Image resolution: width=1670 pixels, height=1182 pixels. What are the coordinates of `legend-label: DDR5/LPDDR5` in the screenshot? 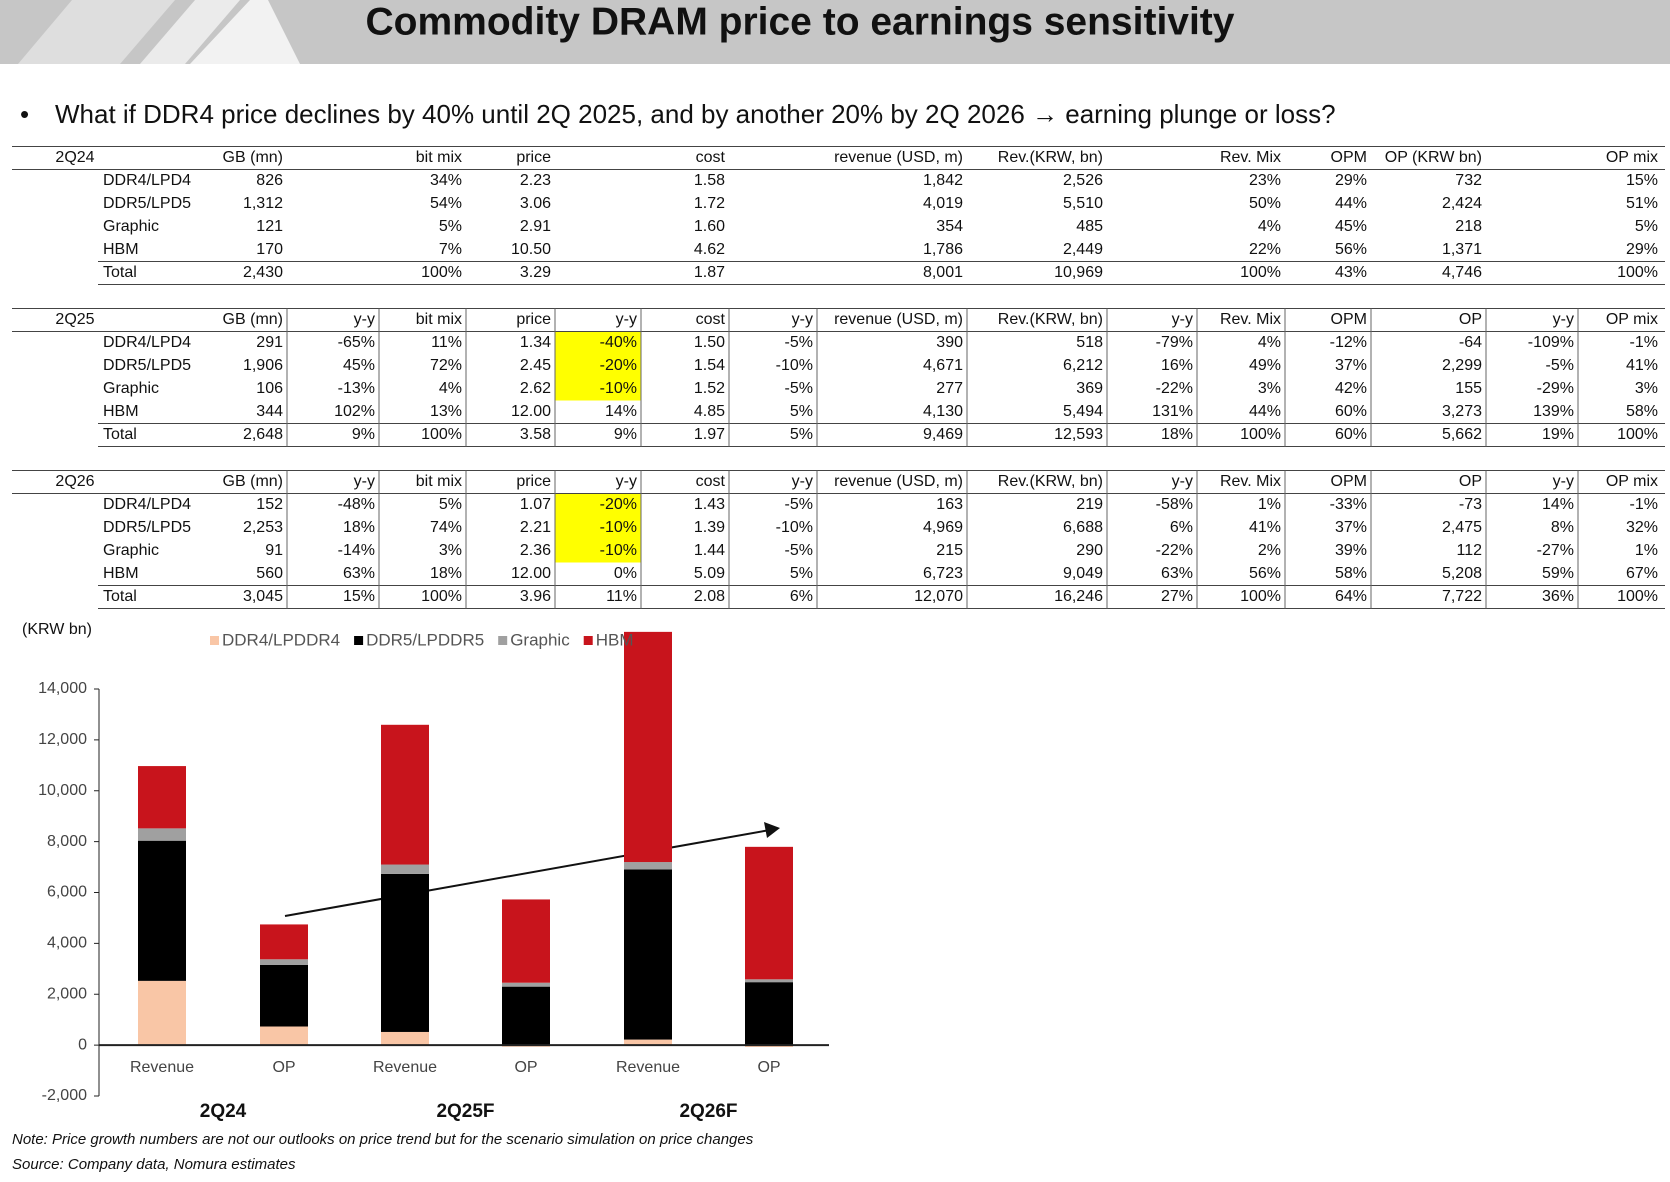 It's located at (425, 639).